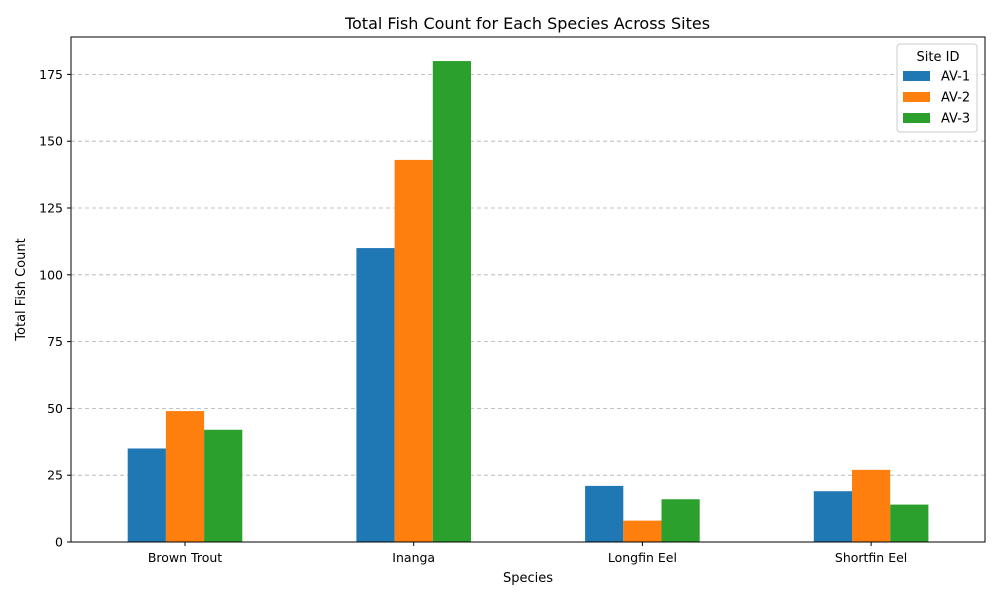 This screenshot has width=1000, height=604. Describe the element at coordinates (21, 289) in the screenshot. I see `y-axis-title: Total Fish Count` at that location.